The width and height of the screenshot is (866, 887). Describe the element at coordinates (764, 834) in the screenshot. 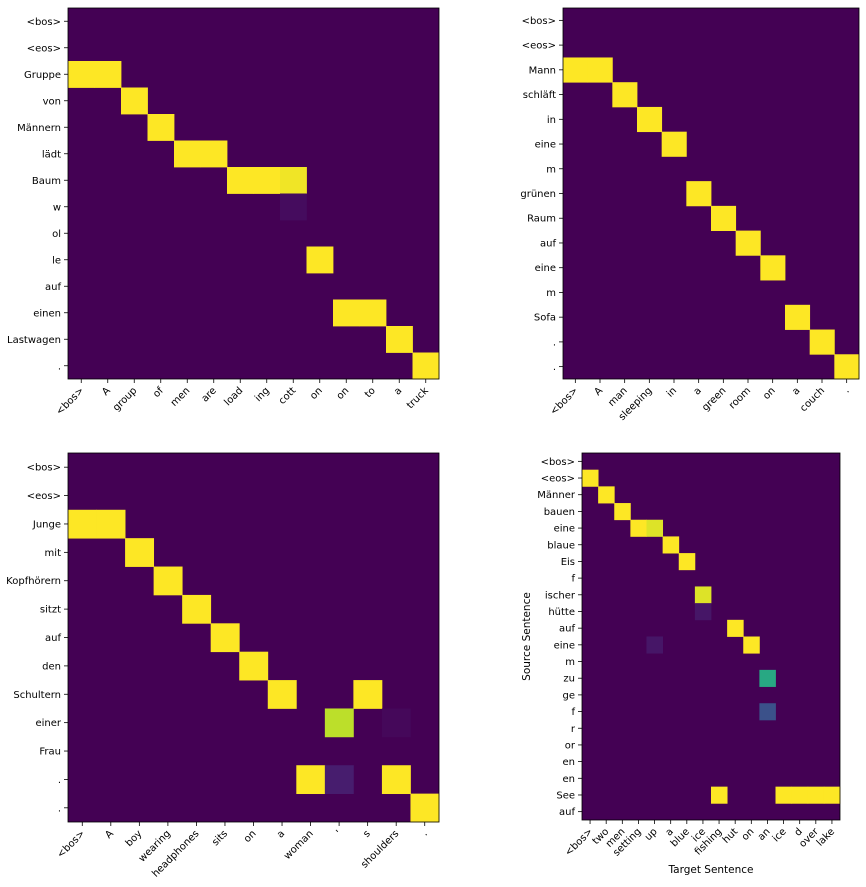

I see `x-tick-label: an` at that location.